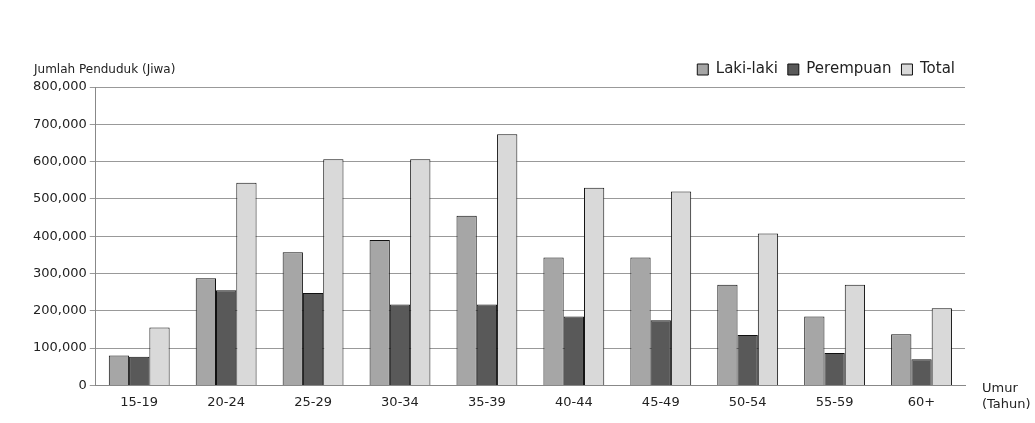 The height and width of the screenshot is (423, 1035). I want to click on x-tick-label: 35-39, so click(487, 401).